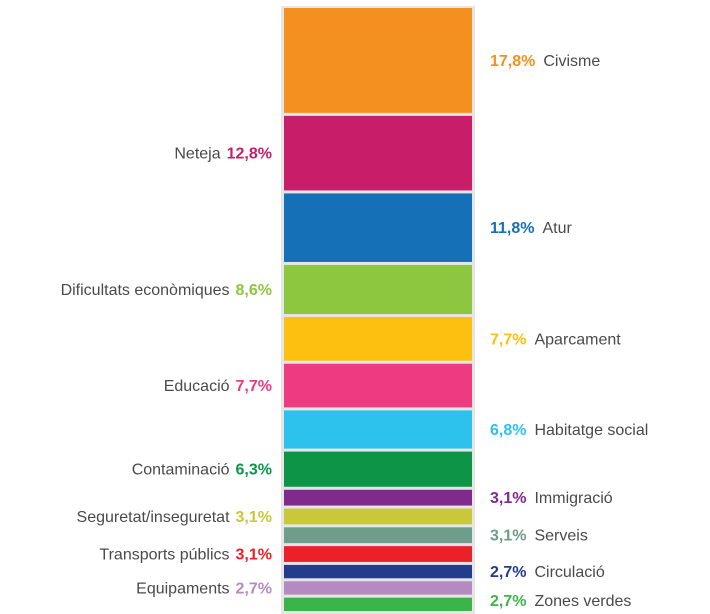 The image size is (710, 614). I want to click on segment-label: 3,1% Immigració, so click(551, 498).